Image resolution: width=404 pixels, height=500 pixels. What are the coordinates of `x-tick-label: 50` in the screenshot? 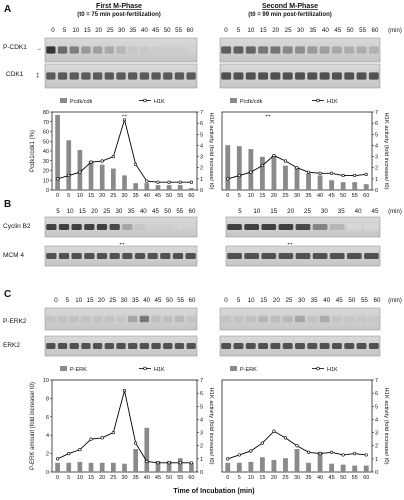 It's located at (169, 196).